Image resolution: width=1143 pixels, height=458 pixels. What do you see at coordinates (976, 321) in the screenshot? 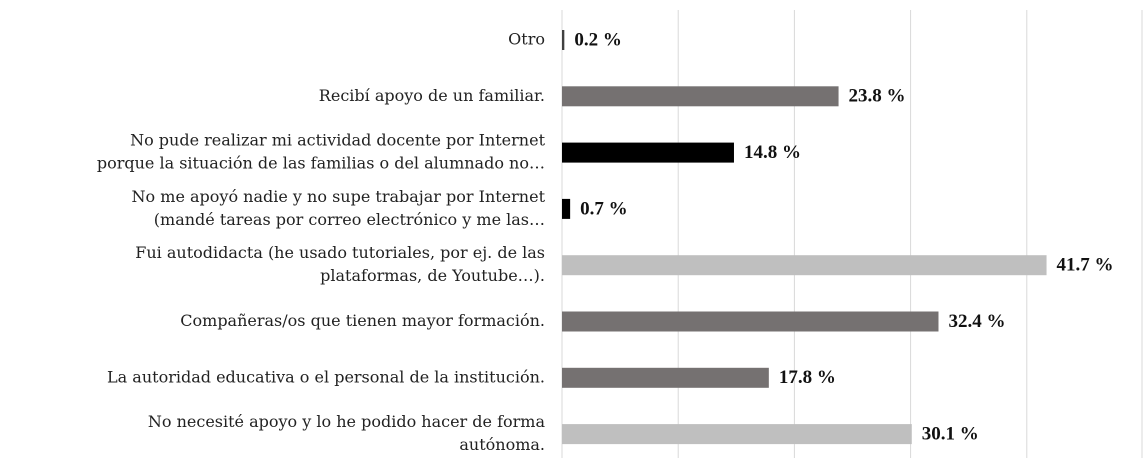
I see `value-label: 32.4 %` at bounding box center [976, 321].